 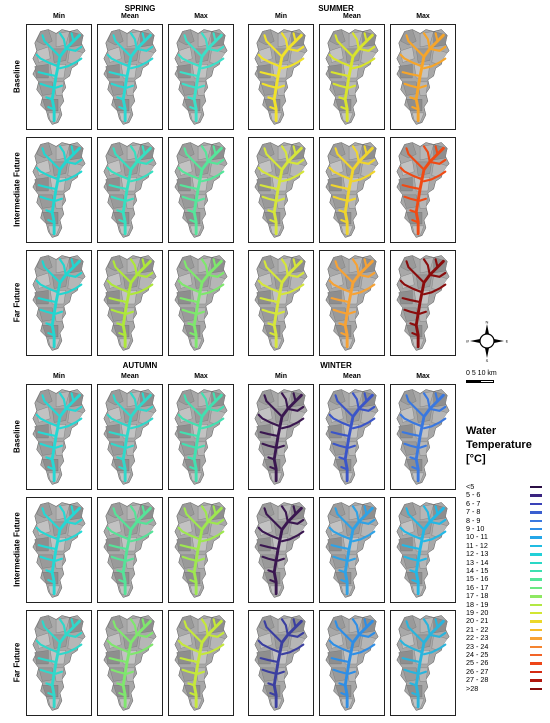 What do you see at coordinates (130, 16) in the screenshot?
I see `column-header-mean: Mean` at bounding box center [130, 16].